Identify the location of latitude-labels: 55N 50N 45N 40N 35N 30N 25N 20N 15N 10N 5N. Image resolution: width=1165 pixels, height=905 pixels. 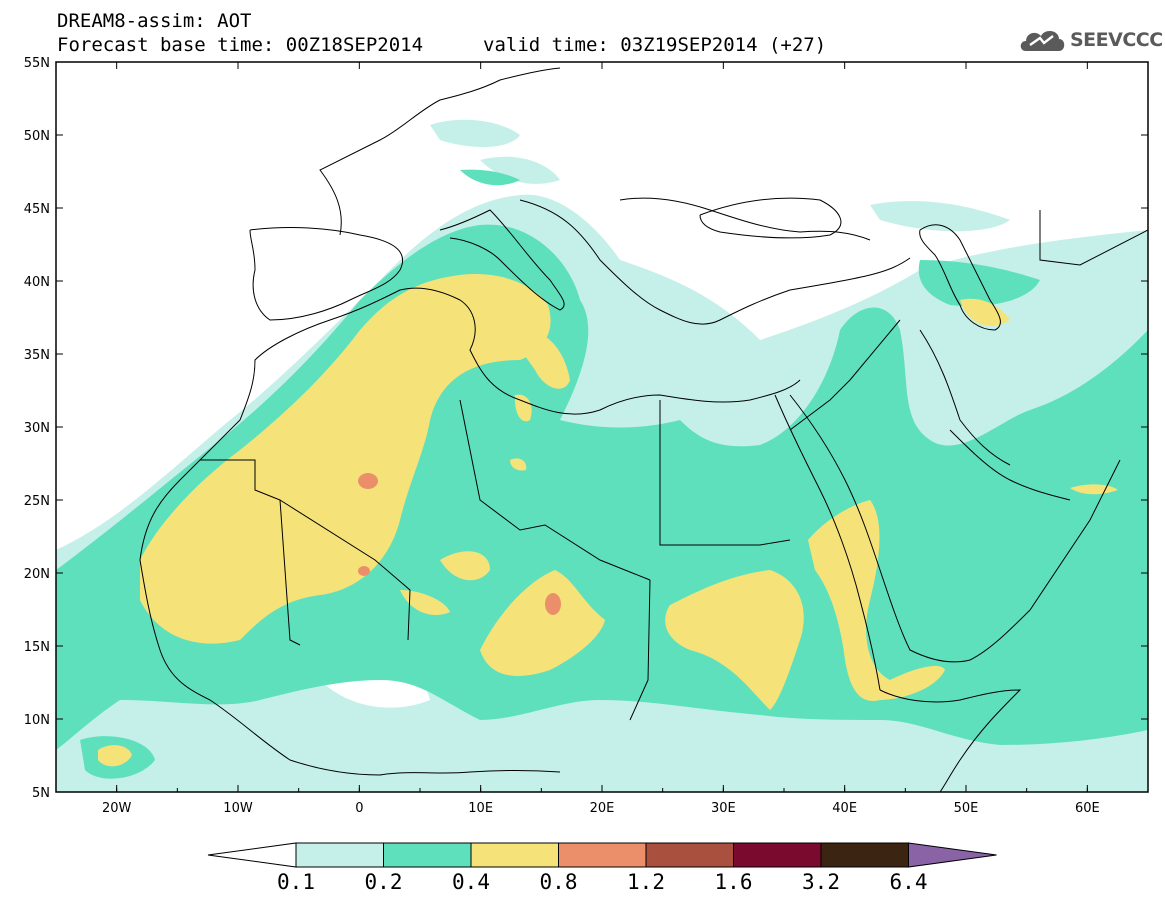
(37, 428).